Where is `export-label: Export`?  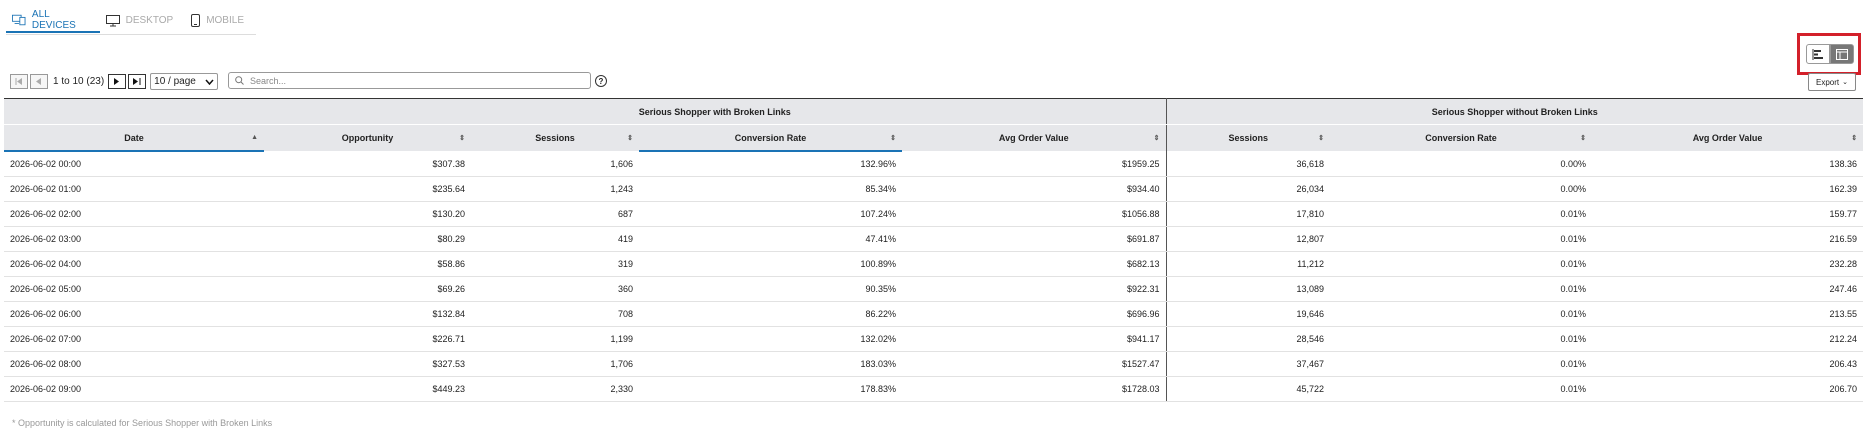
export-label: Export is located at coordinates (1828, 82).